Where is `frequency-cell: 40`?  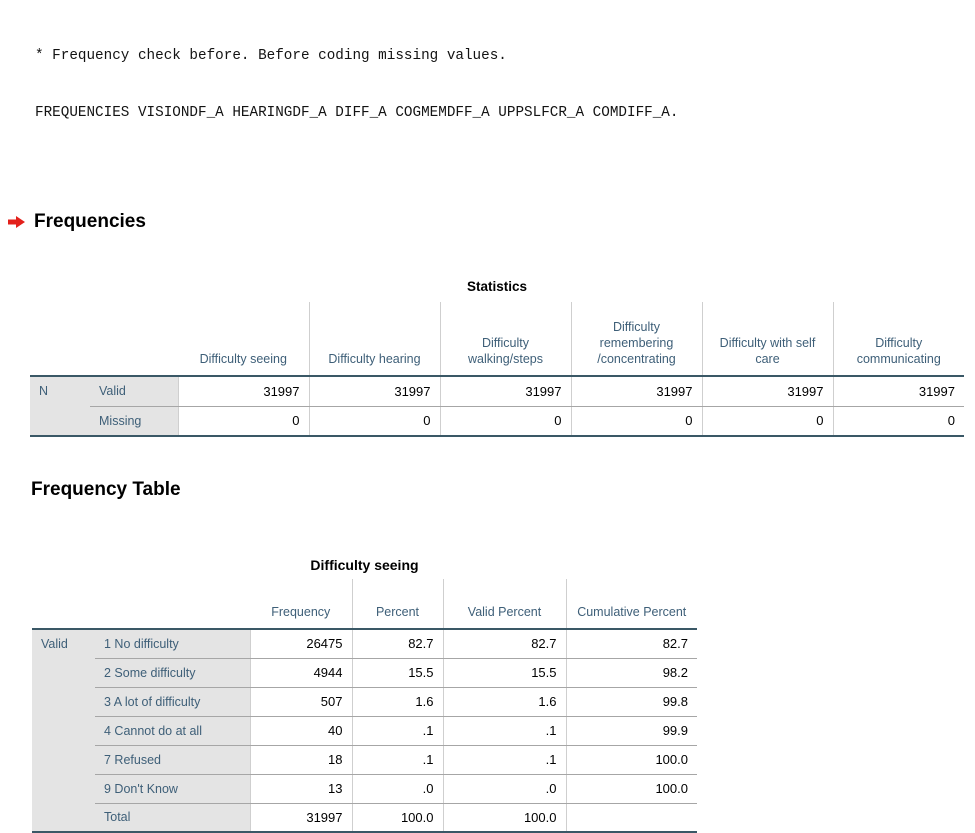 frequency-cell: 40 is located at coordinates (300, 731).